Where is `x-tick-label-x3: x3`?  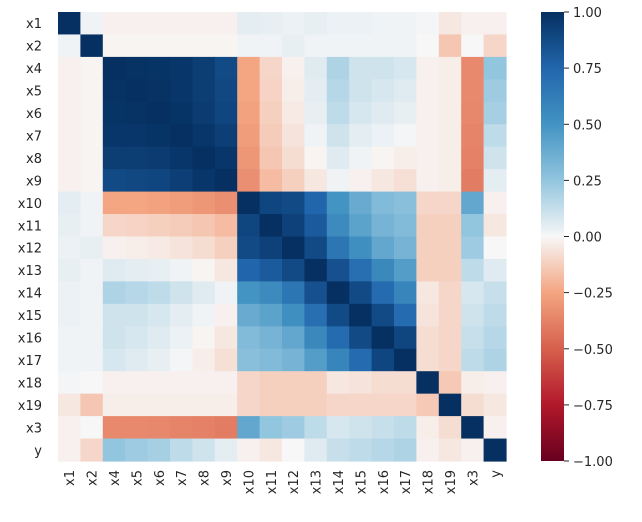
x-tick-label-x3: x3 is located at coordinates (473, 478).